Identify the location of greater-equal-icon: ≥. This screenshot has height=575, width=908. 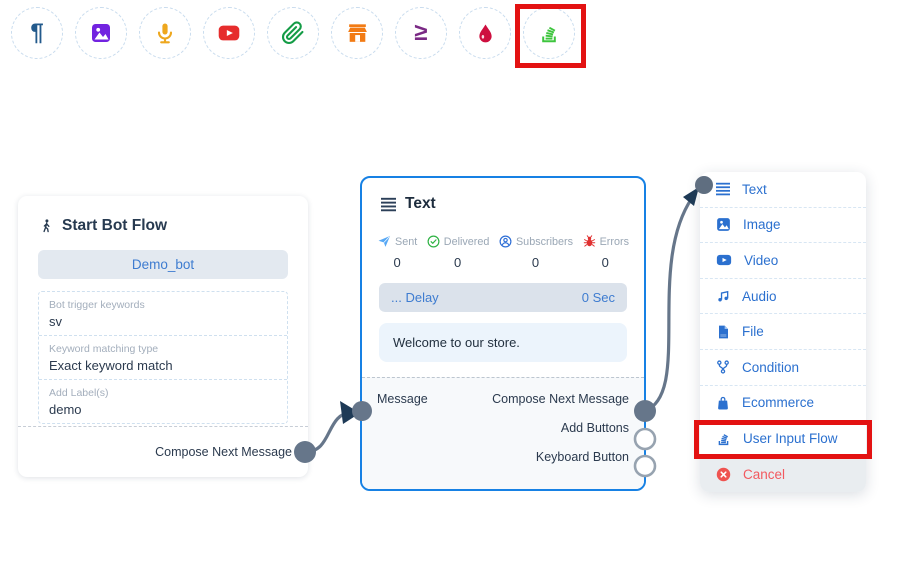
(421, 32).